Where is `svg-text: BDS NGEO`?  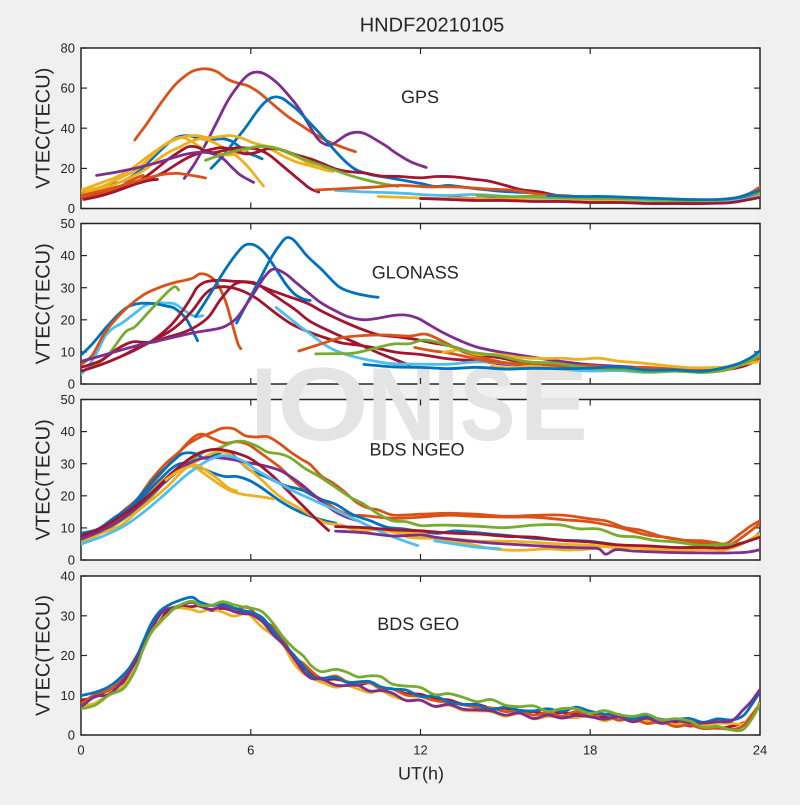 svg-text: BDS NGEO is located at coordinates (416, 450).